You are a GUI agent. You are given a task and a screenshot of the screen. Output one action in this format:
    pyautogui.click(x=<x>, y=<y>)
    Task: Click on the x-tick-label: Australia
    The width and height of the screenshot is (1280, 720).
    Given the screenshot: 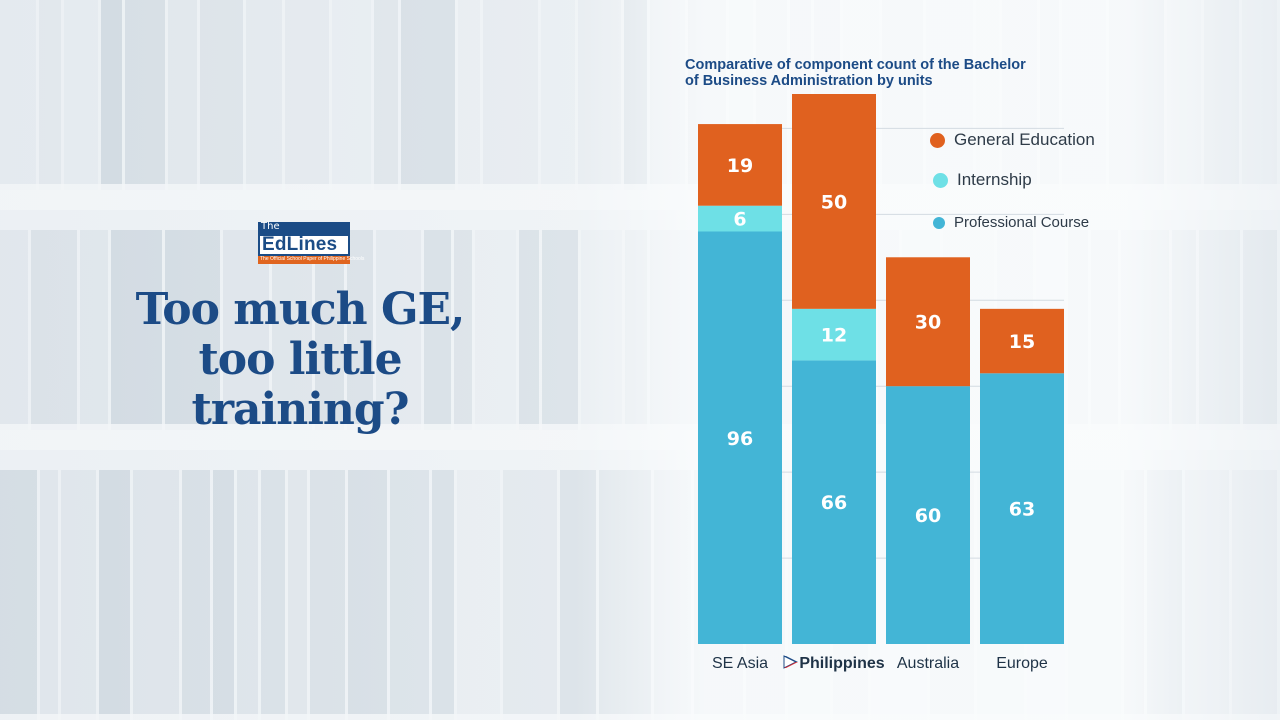 What is the action you would take?
    pyautogui.click(x=928, y=663)
    